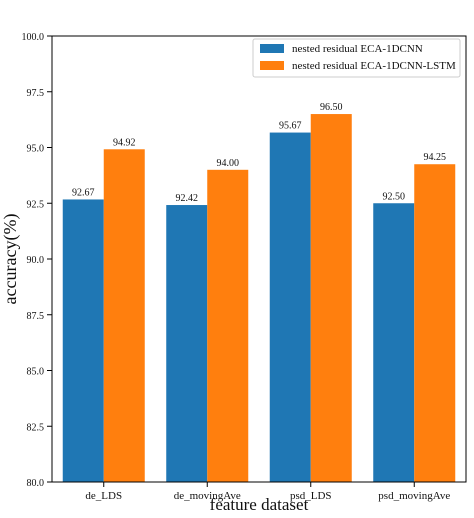 This screenshot has height=518, width=474. I want to click on bar-value-label: 92.67, so click(83, 192).